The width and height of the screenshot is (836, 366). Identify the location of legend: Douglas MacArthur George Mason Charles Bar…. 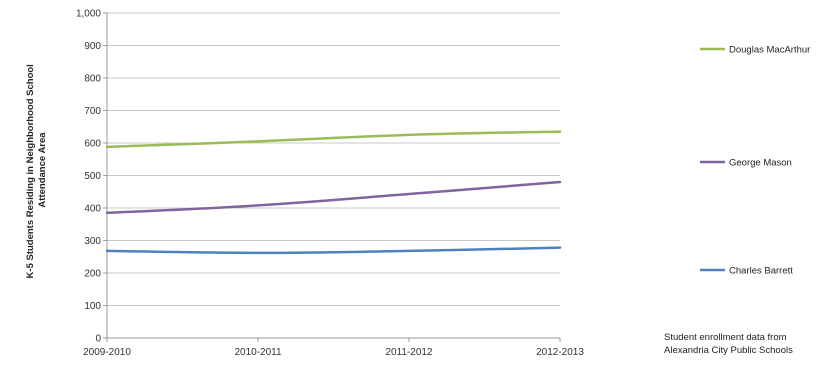
(755, 161).